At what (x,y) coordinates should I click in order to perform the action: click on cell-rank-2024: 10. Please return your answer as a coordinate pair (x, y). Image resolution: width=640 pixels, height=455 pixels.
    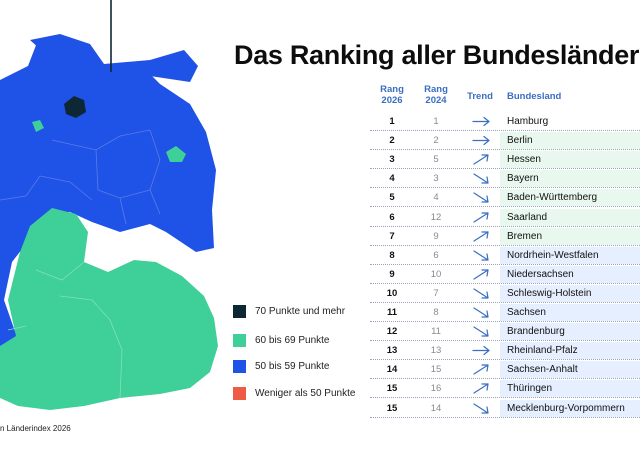
    Looking at the image, I should click on (436, 274).